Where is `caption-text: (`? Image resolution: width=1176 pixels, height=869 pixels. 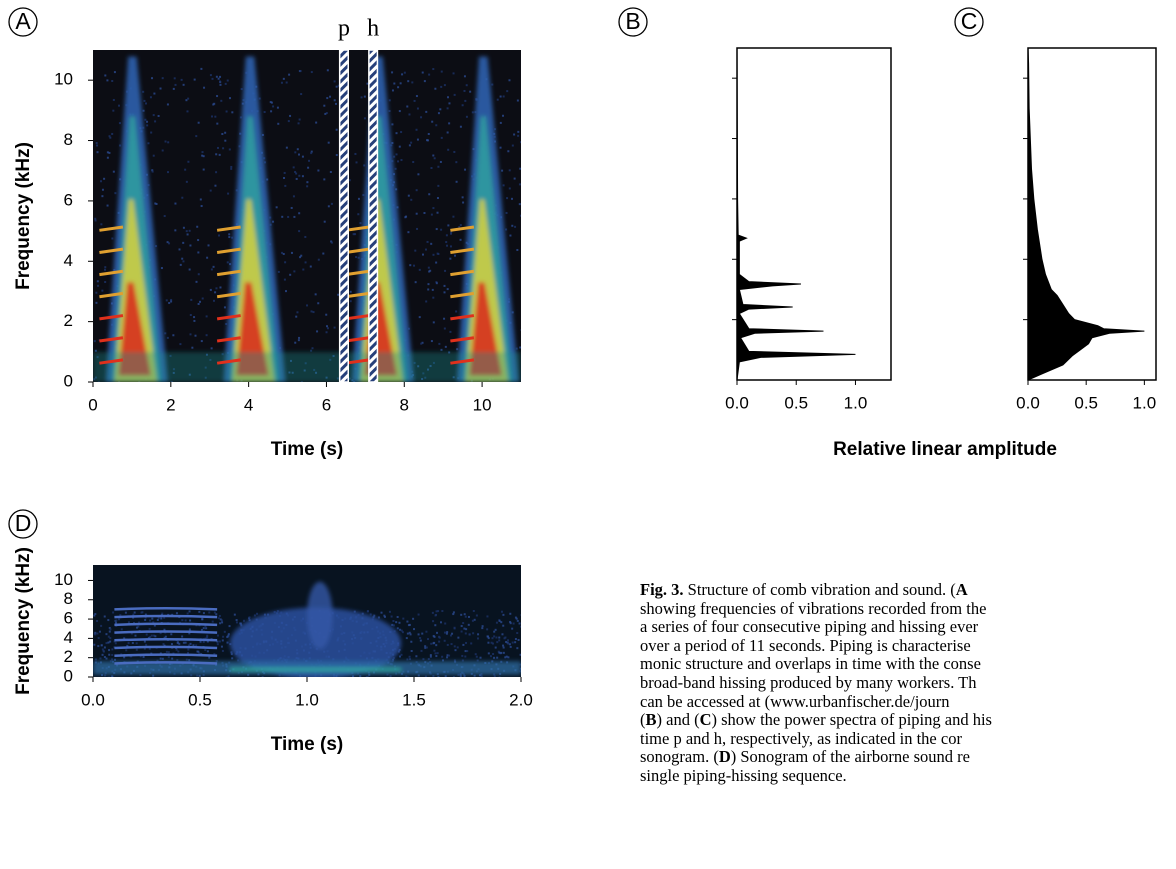
caption-text: ( is located at coordinates (643, 720).